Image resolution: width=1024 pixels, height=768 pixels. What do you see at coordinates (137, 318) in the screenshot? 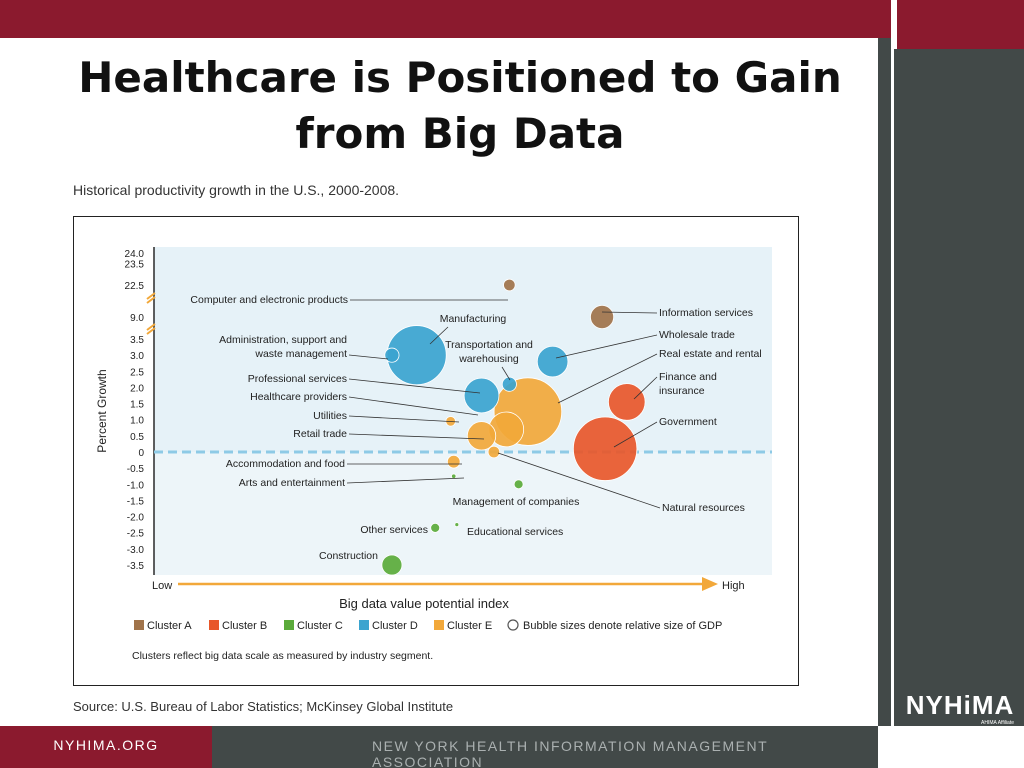
I see `y-tick-label: 9.0` at bounding box center [137, 318].